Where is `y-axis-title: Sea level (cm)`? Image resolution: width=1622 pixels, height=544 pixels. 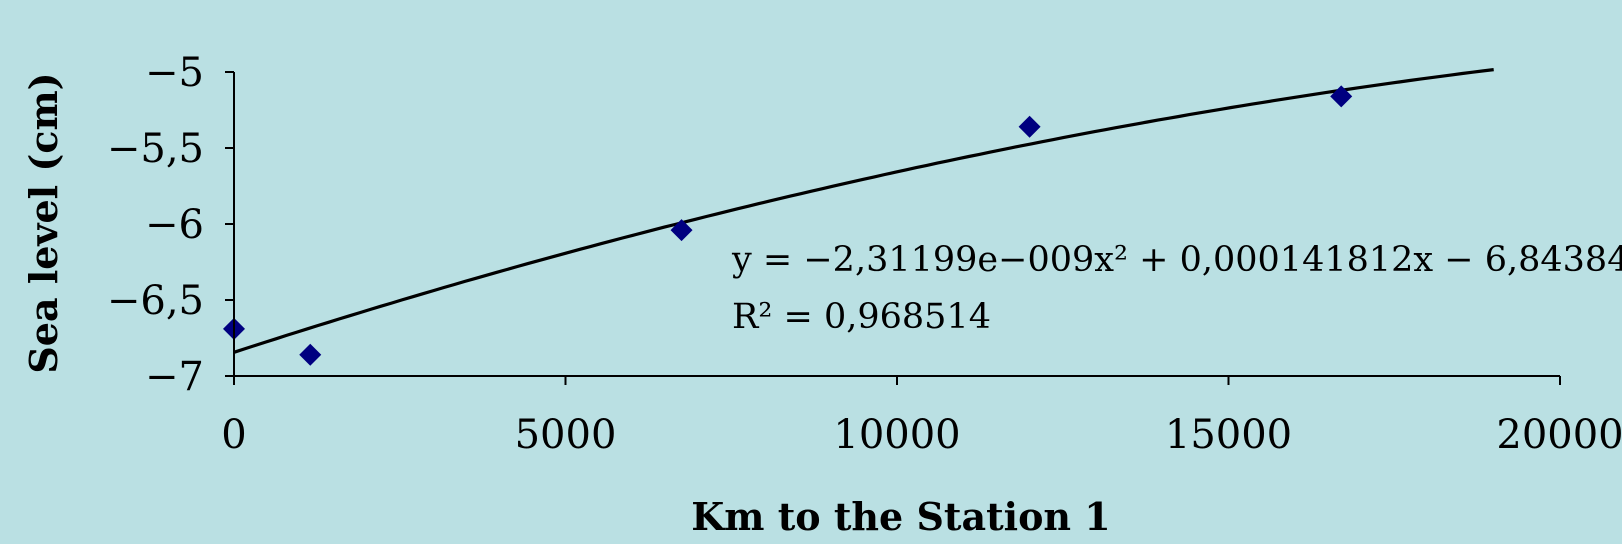 y-axis-title: Sea level (cm) is located at coordinates (43, 222).